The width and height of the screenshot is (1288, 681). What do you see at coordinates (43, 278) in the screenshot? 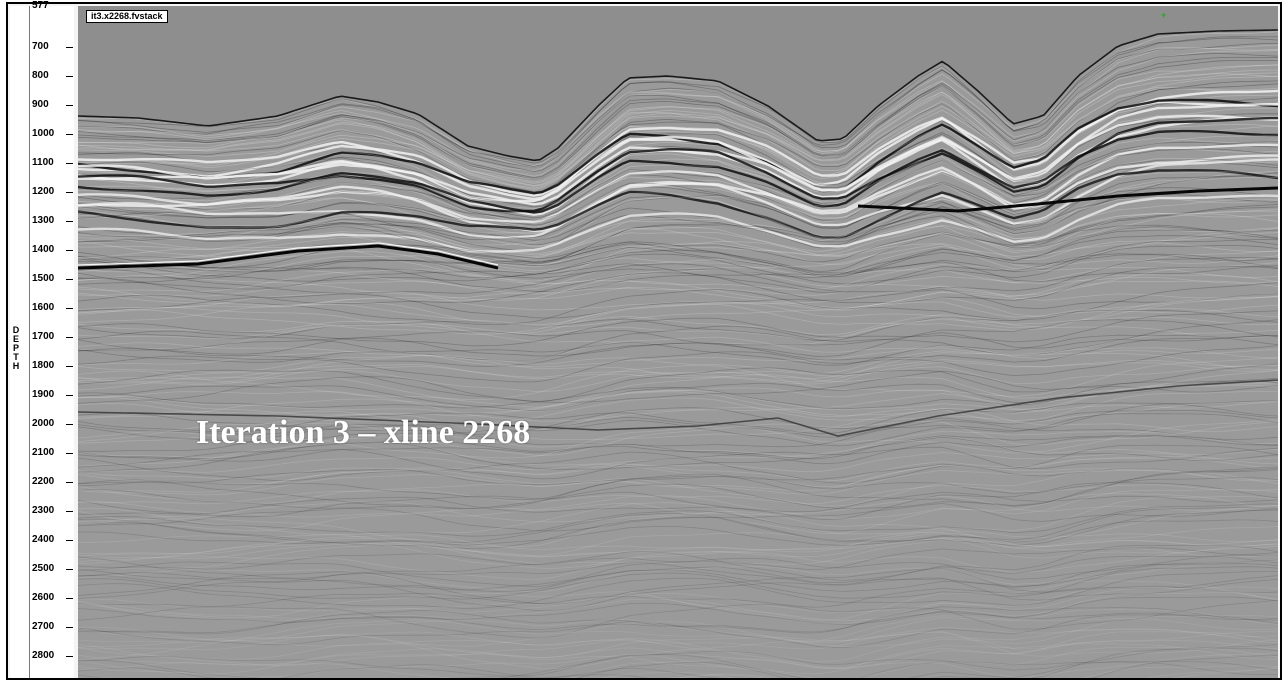
I see `depth-tick-label: 1500` at bounding box center [43, 278].